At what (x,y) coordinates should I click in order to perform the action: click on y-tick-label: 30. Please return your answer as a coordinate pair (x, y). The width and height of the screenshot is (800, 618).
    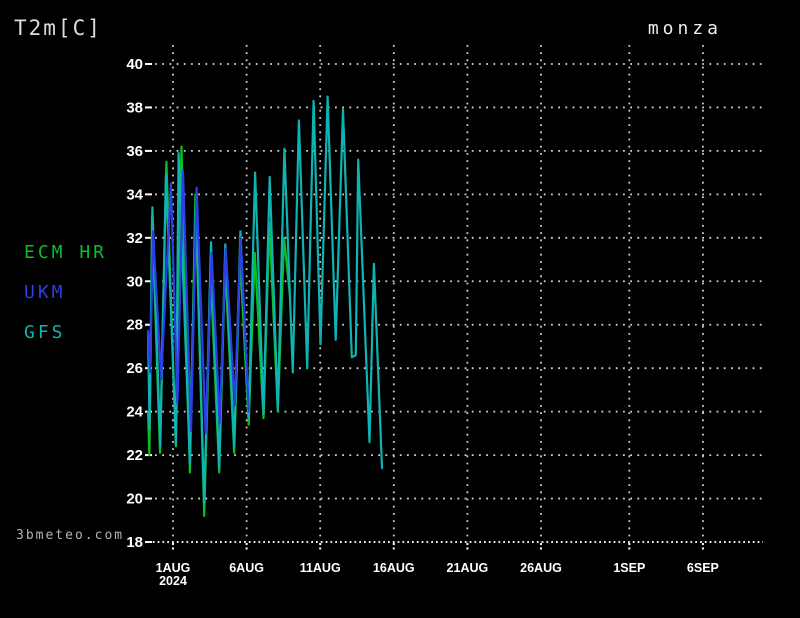
    Looking at the image, I should click on (134, 281).